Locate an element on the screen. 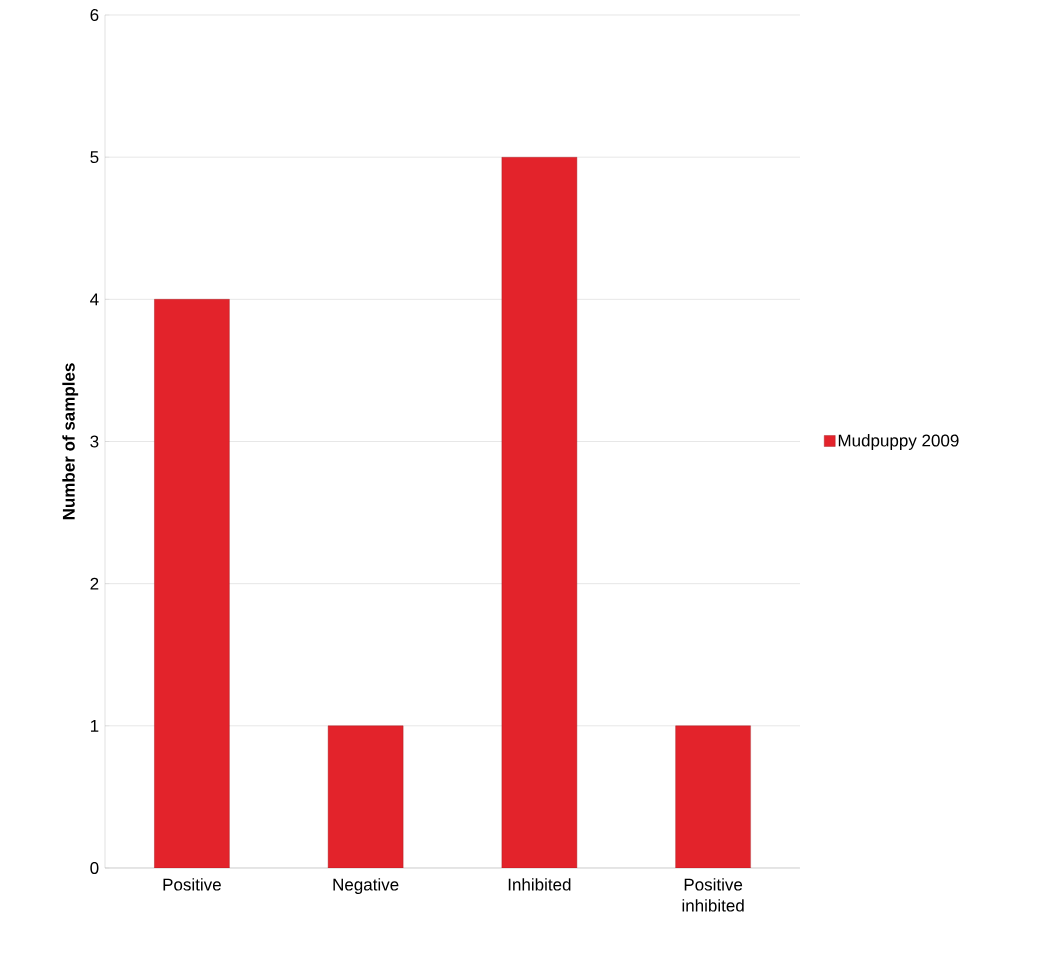 The width and height of the screenshot is (1042, 969). x-tick-label: Positive is located at coordinates (192, 884).